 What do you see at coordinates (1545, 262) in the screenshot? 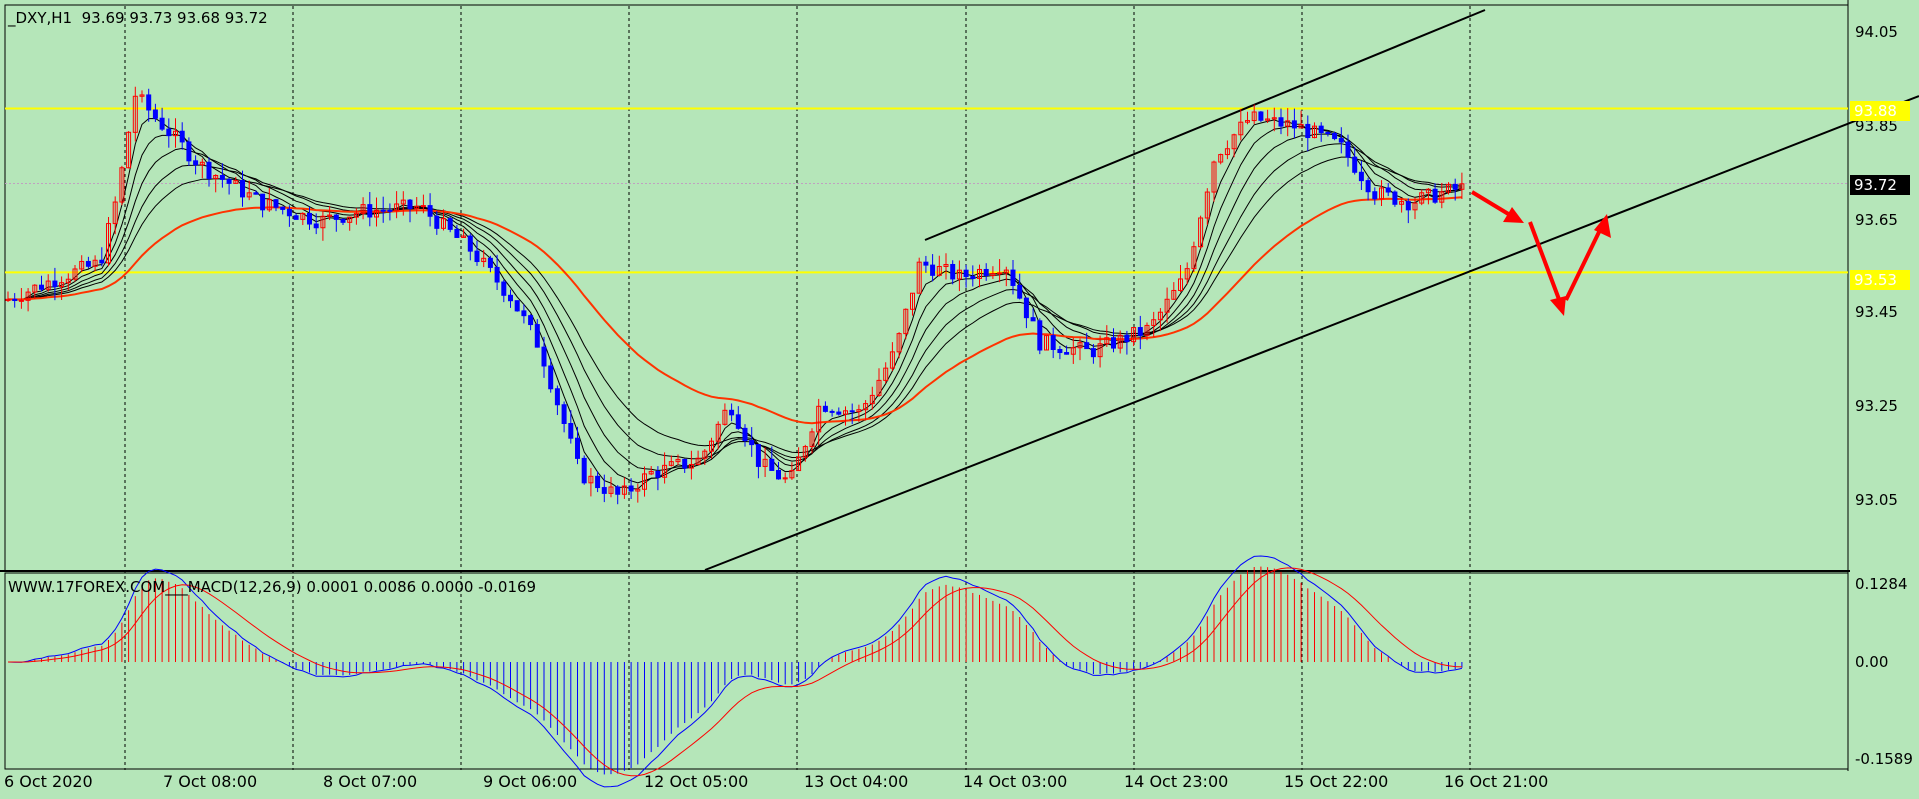
I see `forecast-arrow-down-long` at bounding box center [1545, 262].